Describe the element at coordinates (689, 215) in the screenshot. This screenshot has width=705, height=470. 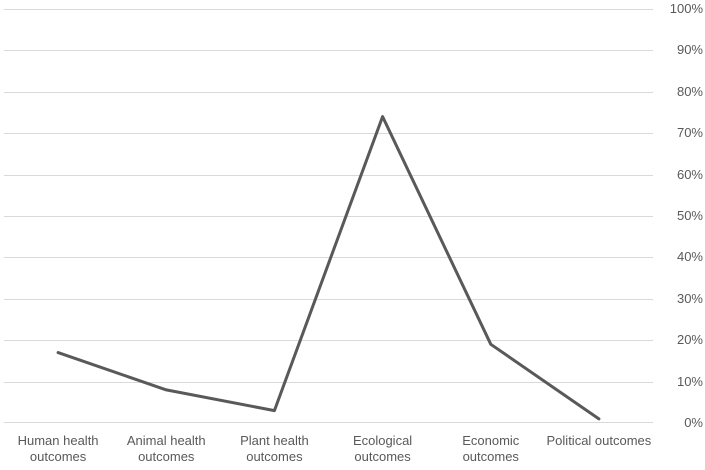
I see `y-tick-label: 50%` at that location.